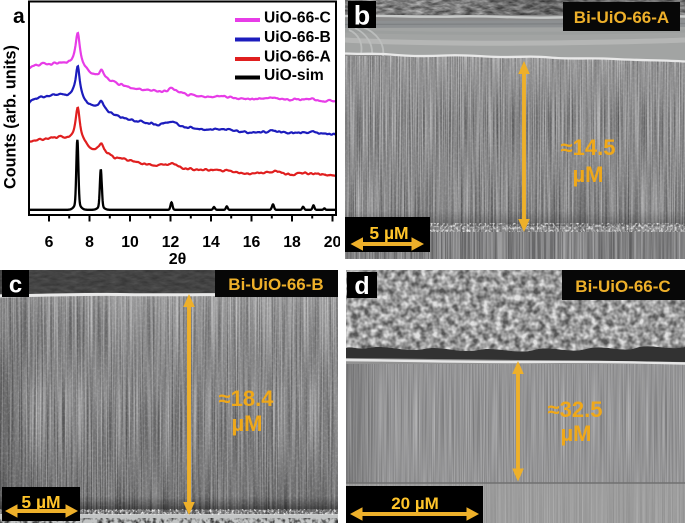 Image resolution: width=685 pixels, height=523 pixels. I want to click on svg-text: b, so click(362, 16).